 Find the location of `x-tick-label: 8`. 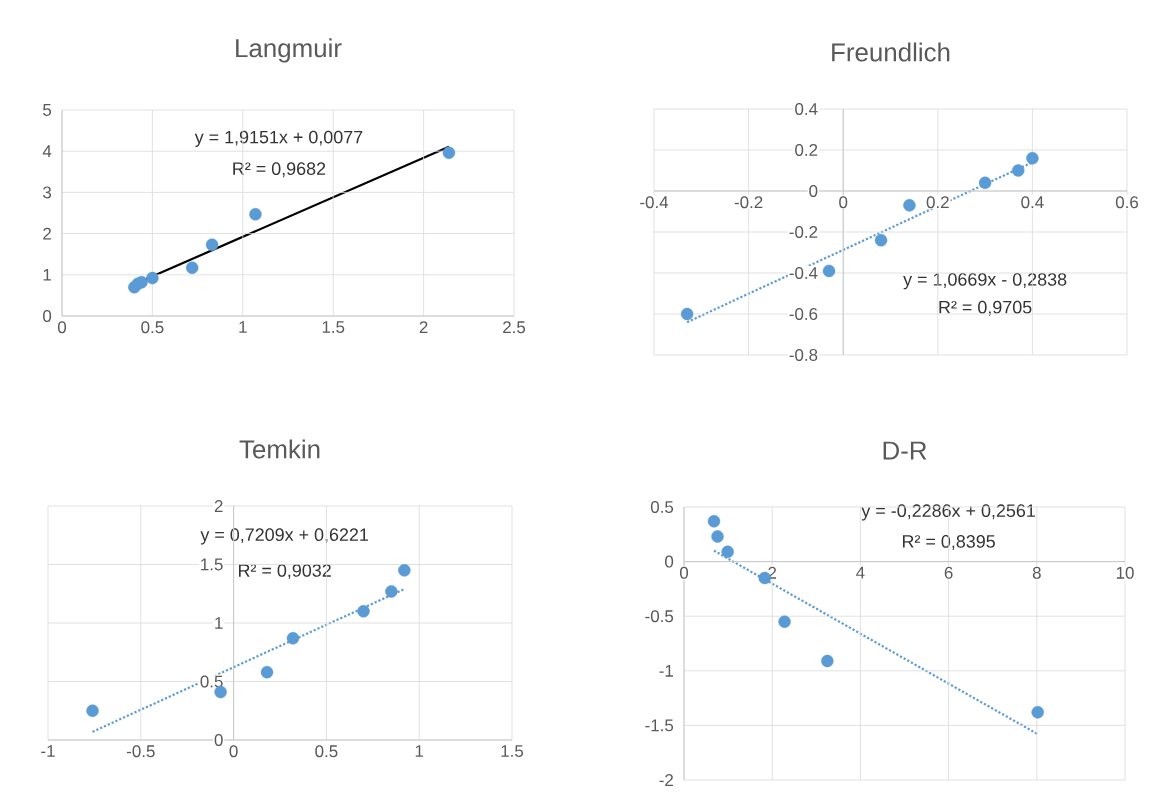

x-tick-label: 8 is located at coordinates (1036, 572).